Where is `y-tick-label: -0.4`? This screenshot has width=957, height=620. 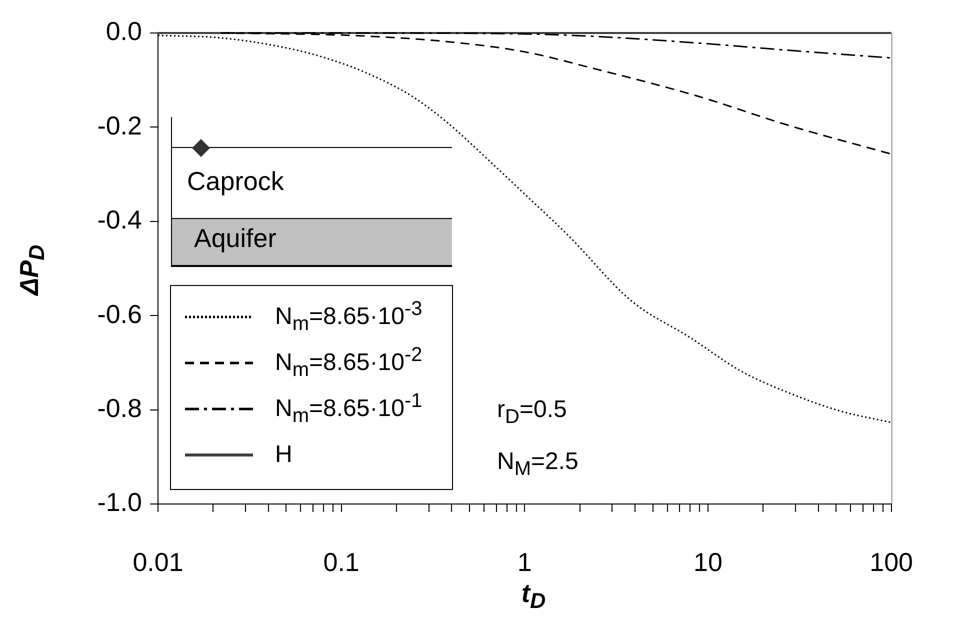 y-tick-label: -0.4 is located at coordinates (119, 219).